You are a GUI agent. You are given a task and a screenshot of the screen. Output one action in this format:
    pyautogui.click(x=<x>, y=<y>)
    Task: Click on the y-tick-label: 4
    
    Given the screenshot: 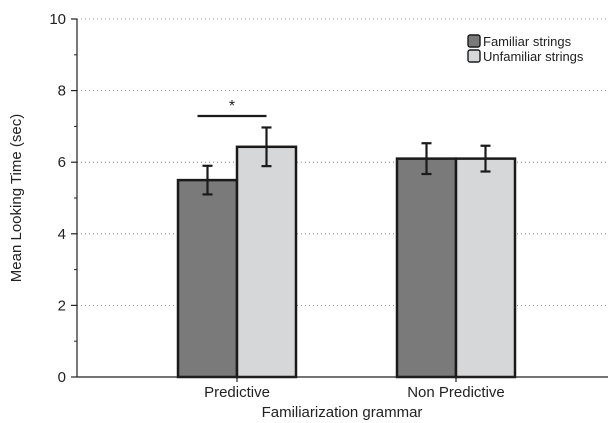 What is the action you would take?
    pyautogui.click(x=62, y=234)
    